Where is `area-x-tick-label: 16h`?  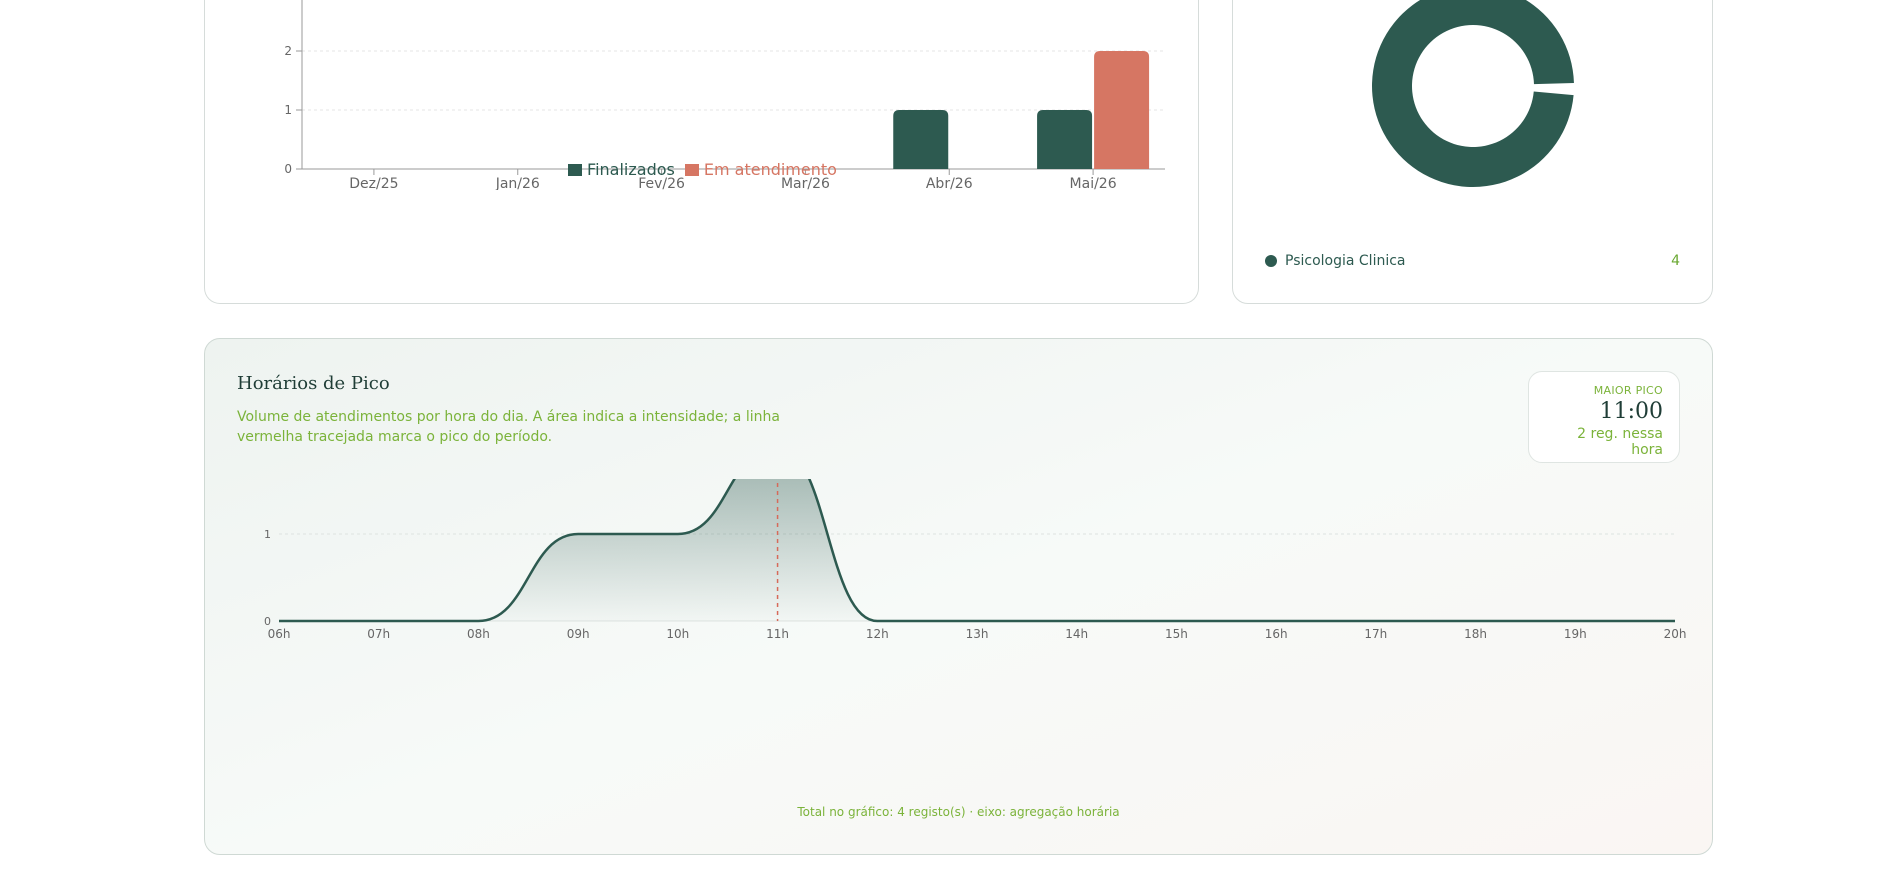
area-x-tick-label: 16h is located at coordinates (1276, 634).